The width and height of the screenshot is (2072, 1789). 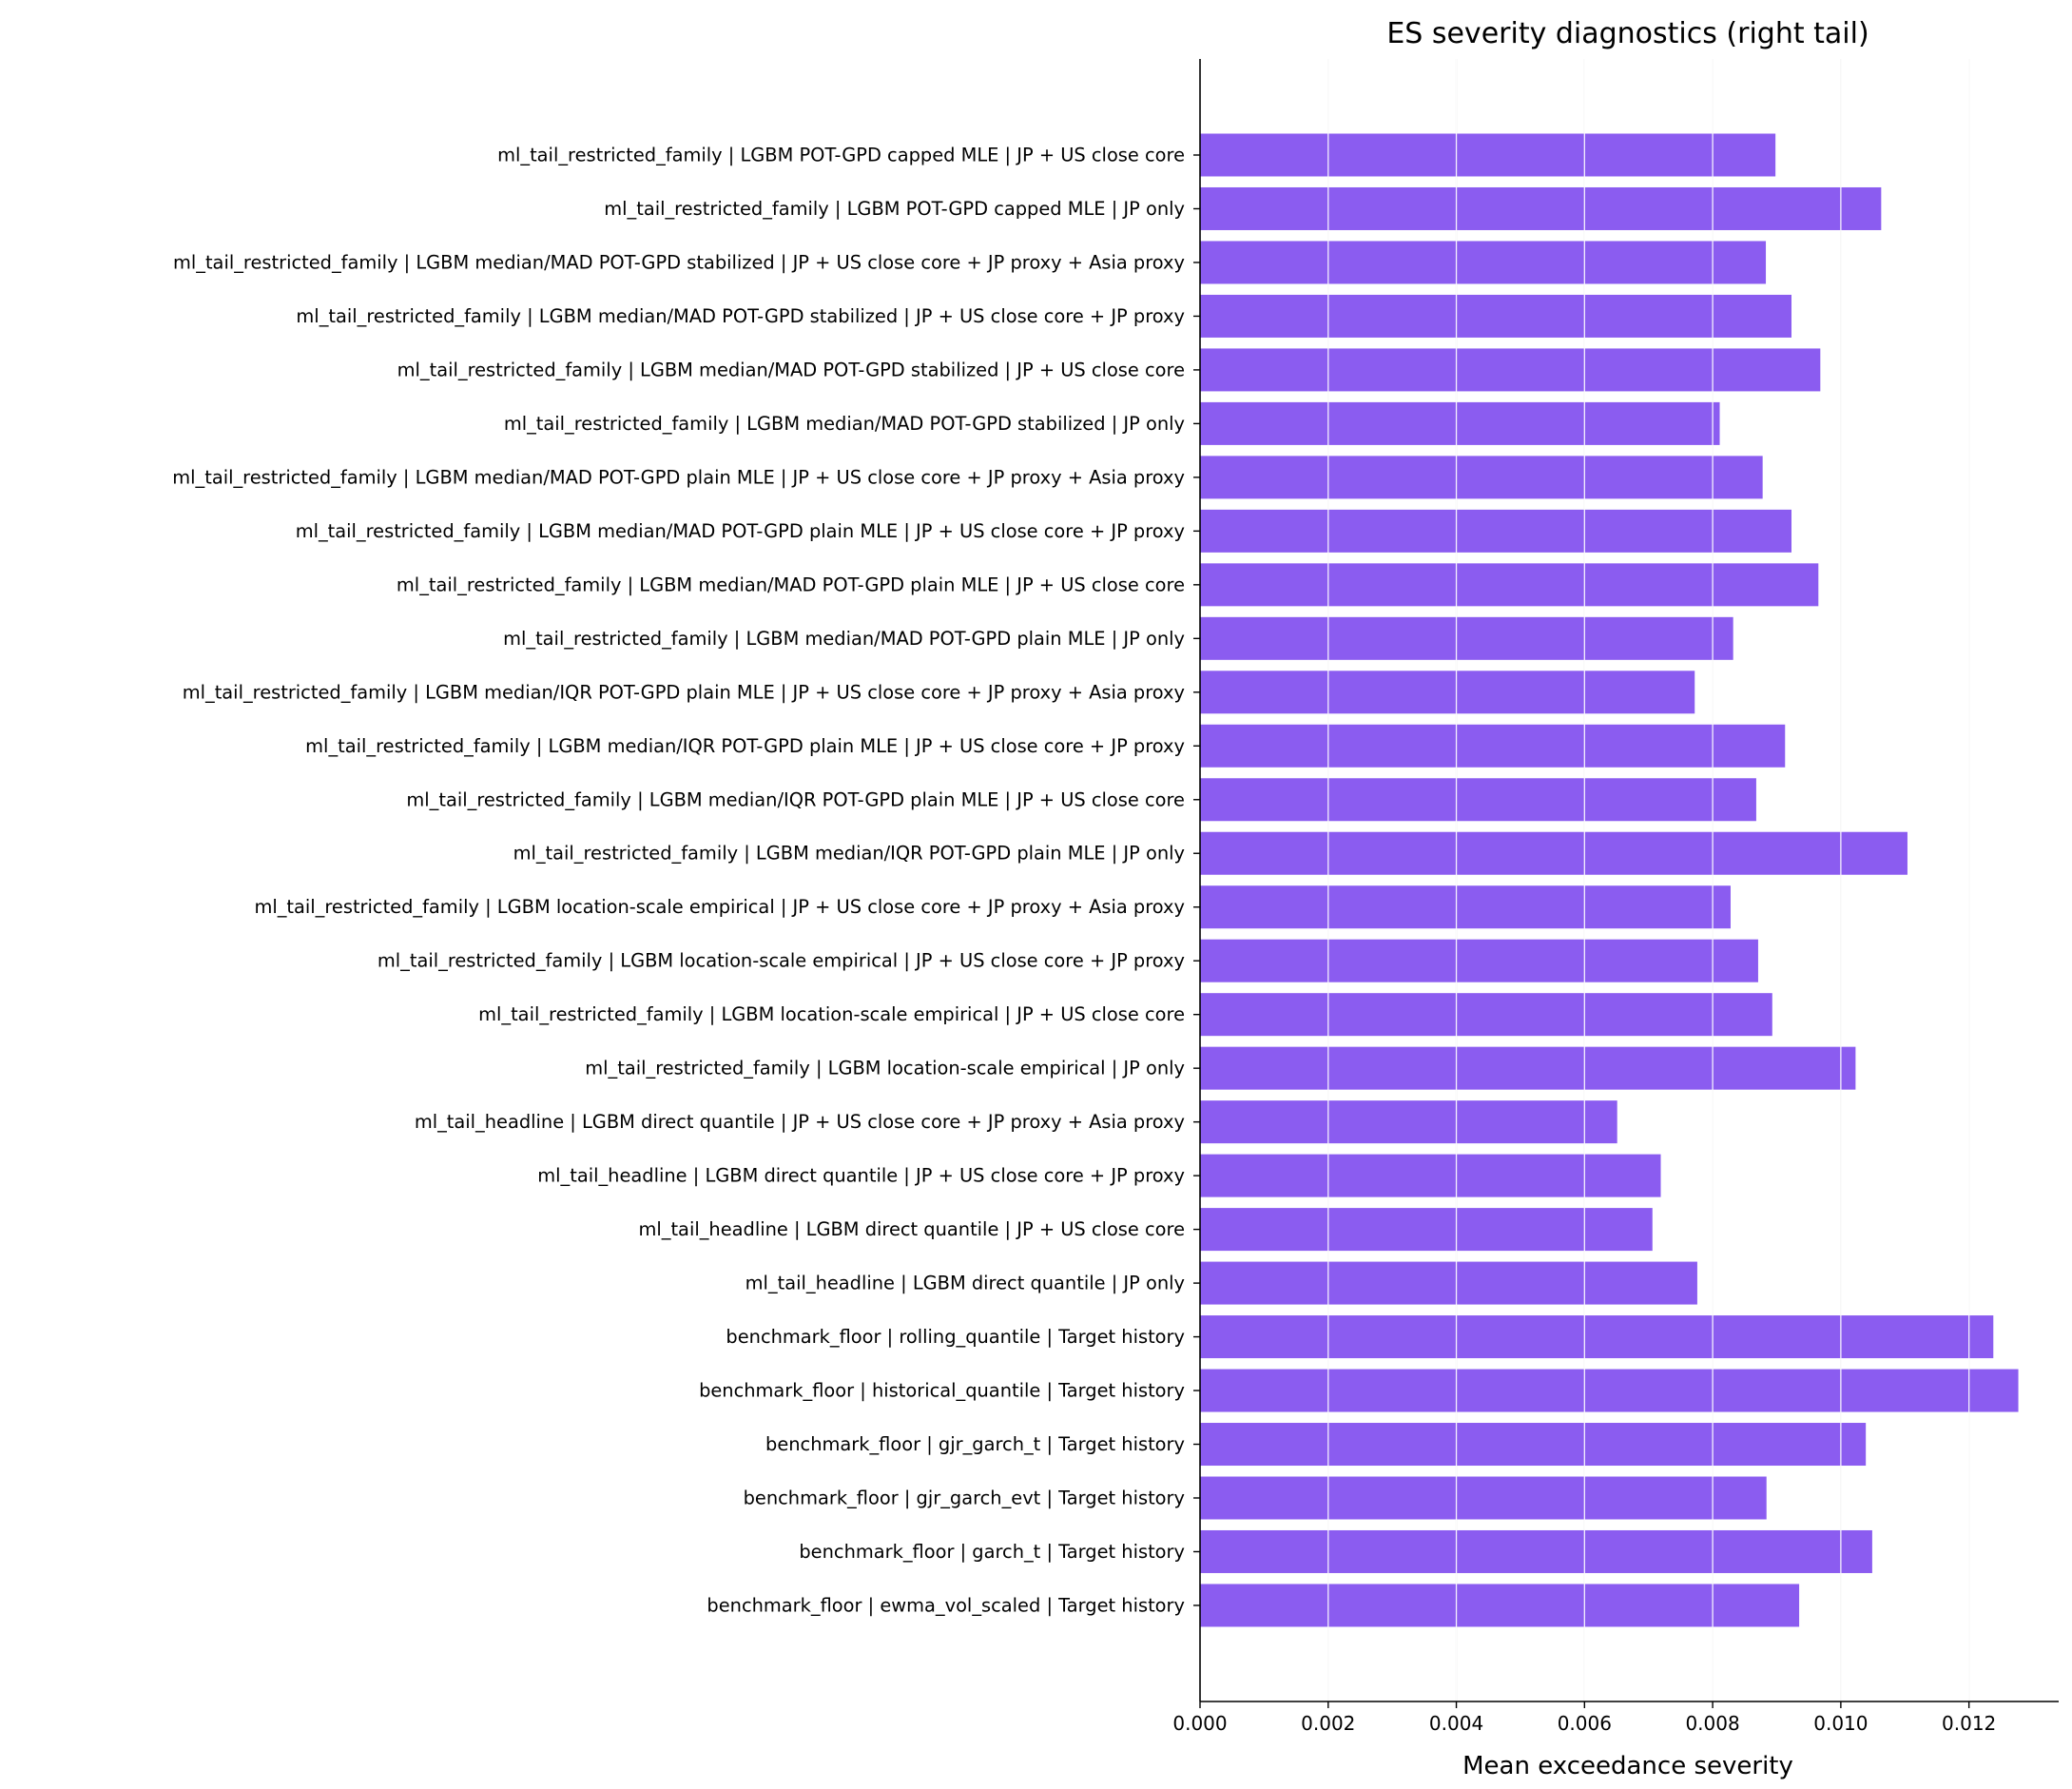 I want to click on x-axis-ticks: 0.000 0.002 0.004 0.006 0.008 0.010 0.012, so click(x=1584, y=1718).